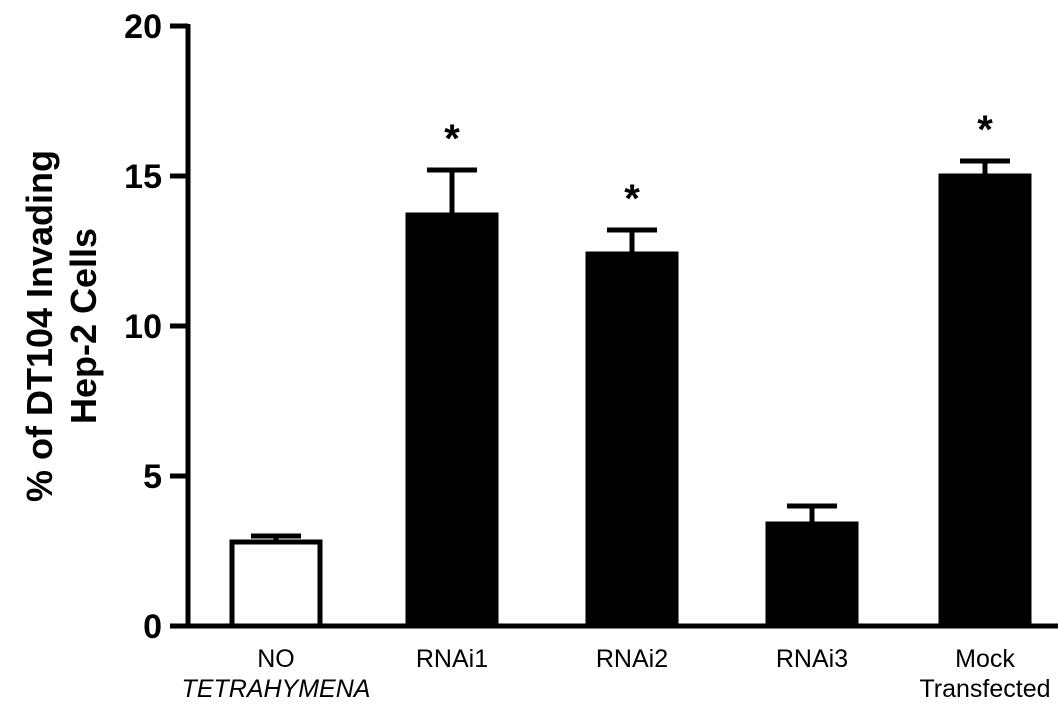  Describe the element at coordinates (984, 689) in the screenshot. I see `x-category-label: Transfected` at that location.